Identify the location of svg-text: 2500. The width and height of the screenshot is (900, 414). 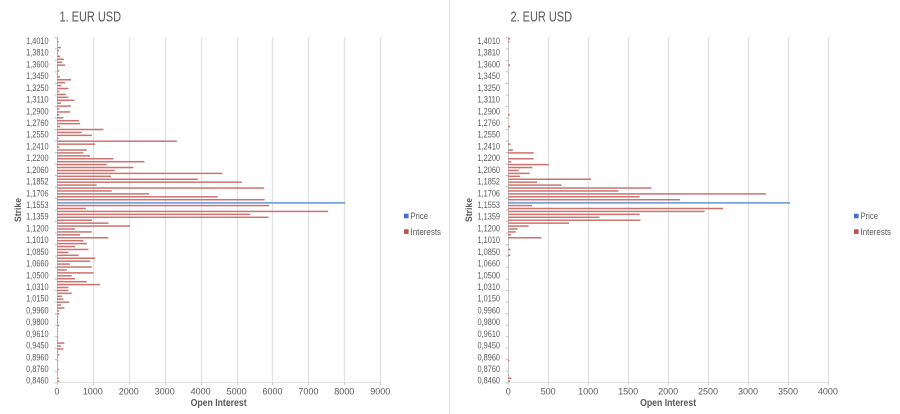
(708, 391).